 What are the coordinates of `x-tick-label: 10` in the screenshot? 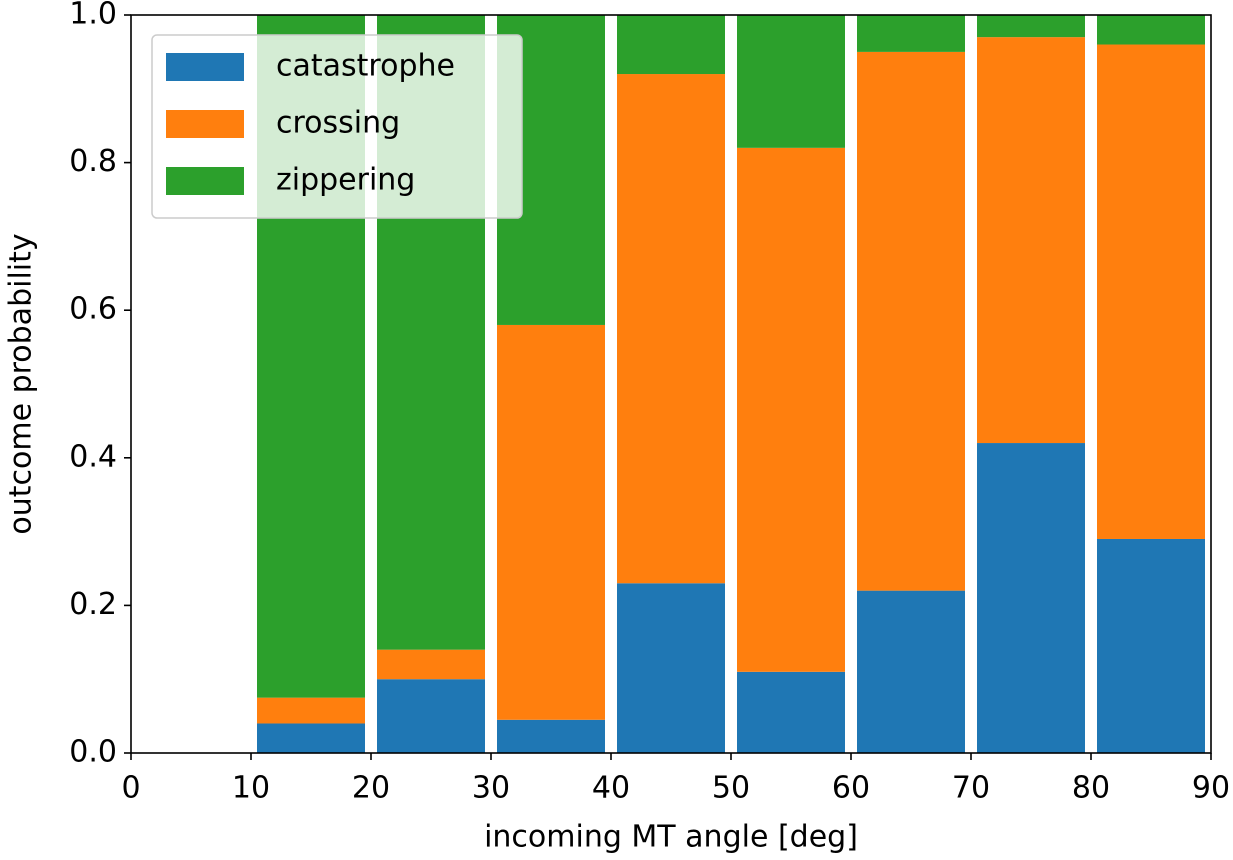 It's located at (251, 788).